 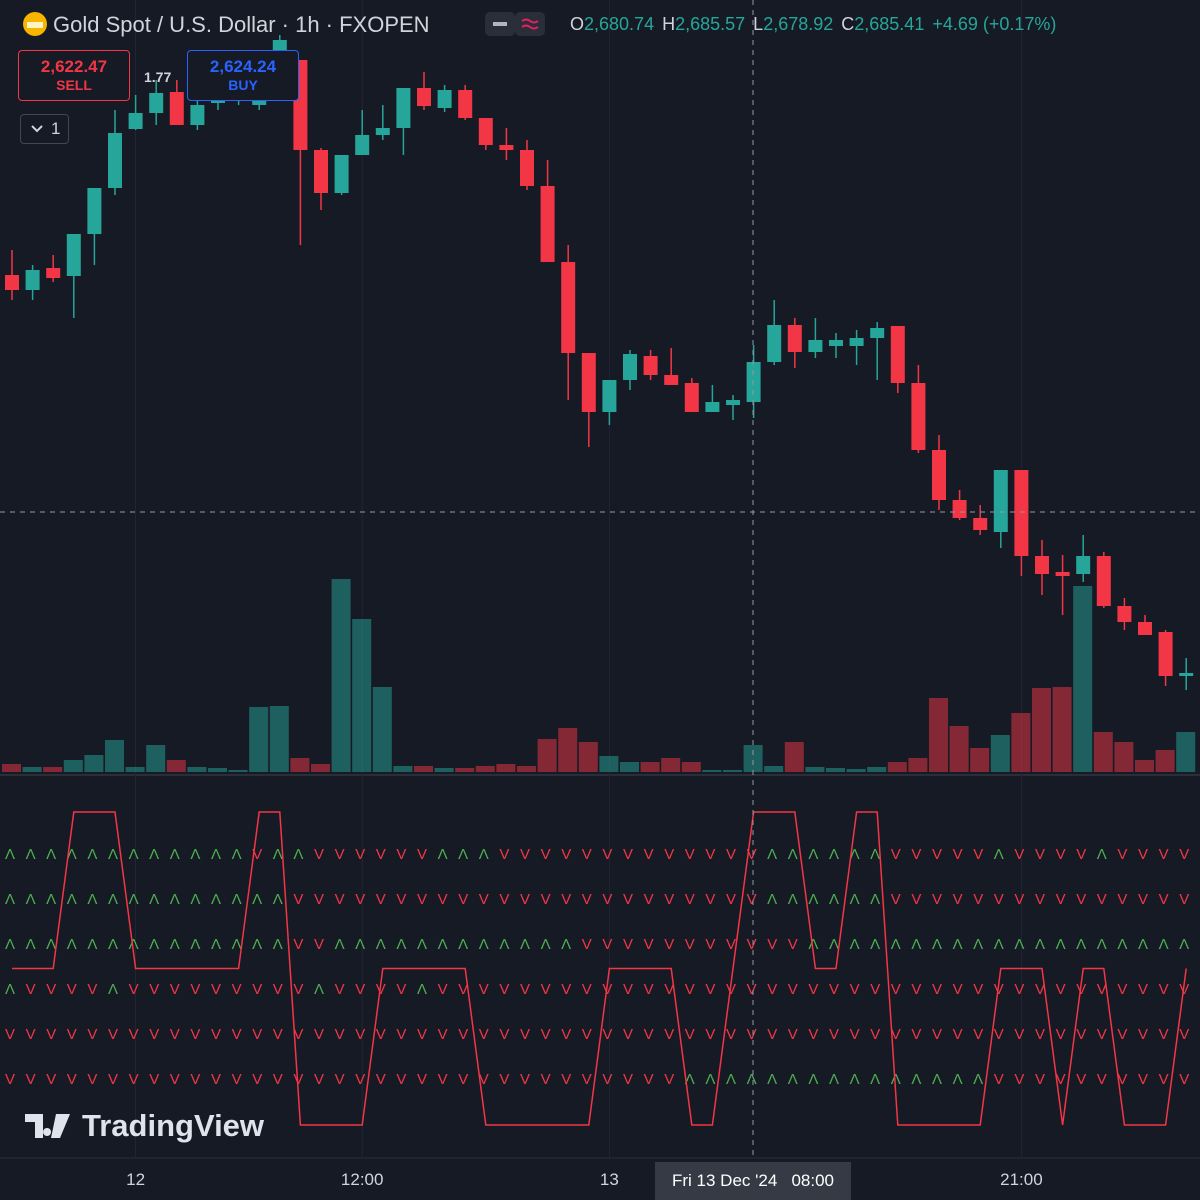 What do you see at coordinates (243, 85) in the screenshot?
I see `buy-label: BUY` at bounding box center [243, 85].